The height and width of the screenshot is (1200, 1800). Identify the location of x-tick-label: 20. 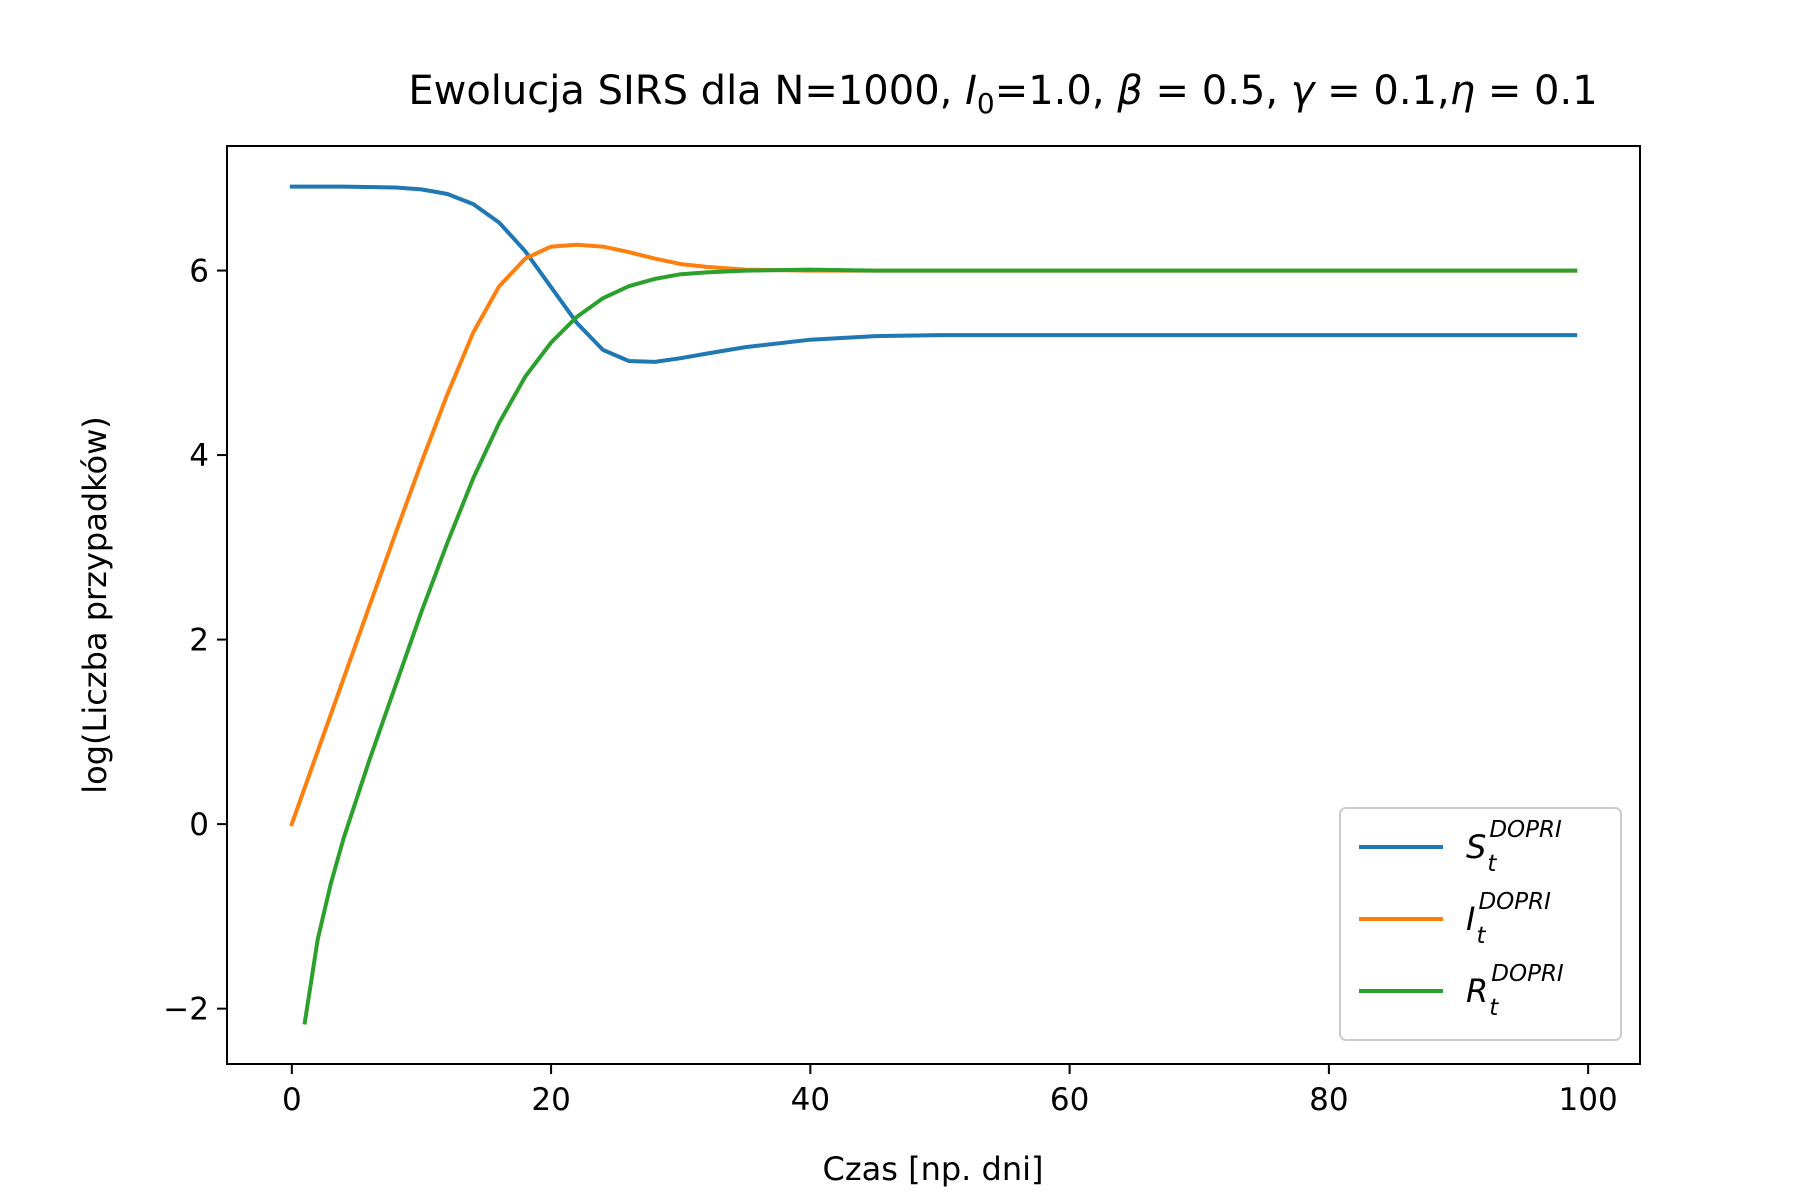
(550, 1100).